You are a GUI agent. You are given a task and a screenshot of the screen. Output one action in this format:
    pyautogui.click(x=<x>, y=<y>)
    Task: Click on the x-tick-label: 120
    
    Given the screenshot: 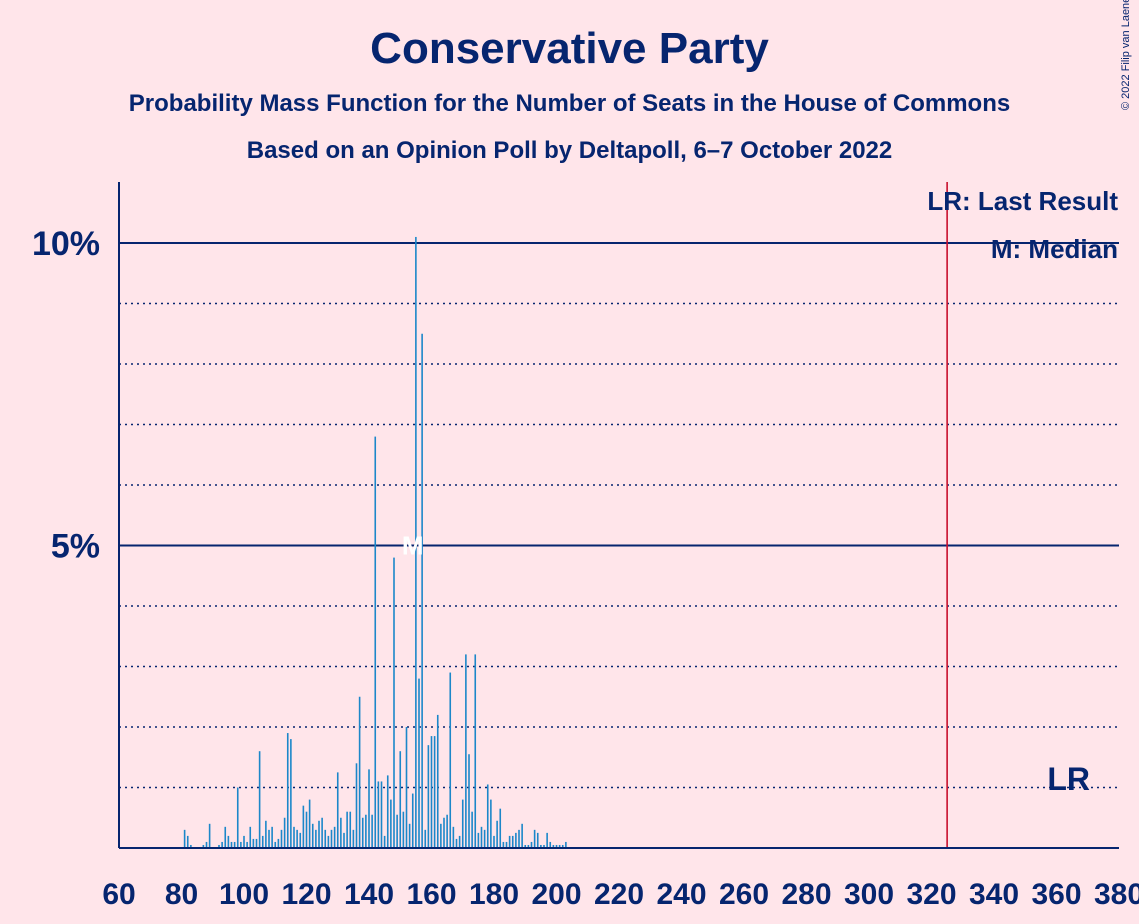 What is the action you would take?
    pyautogui.click(x=306, y=894)
    